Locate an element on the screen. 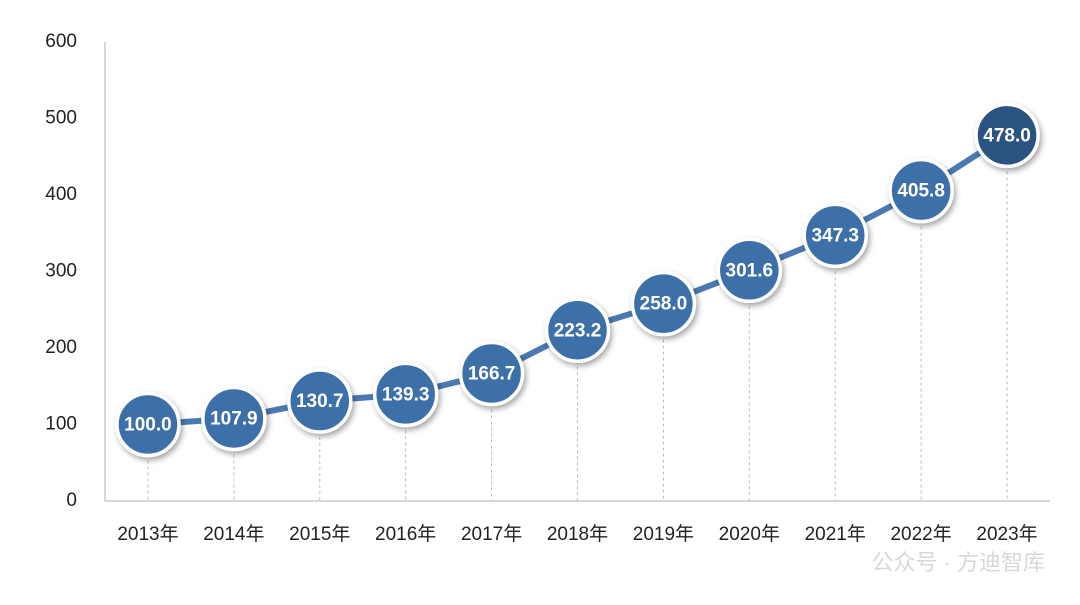 This screenshot has width=1080, height=605. data-label: 301.6 is located at coordinates (750, 270).